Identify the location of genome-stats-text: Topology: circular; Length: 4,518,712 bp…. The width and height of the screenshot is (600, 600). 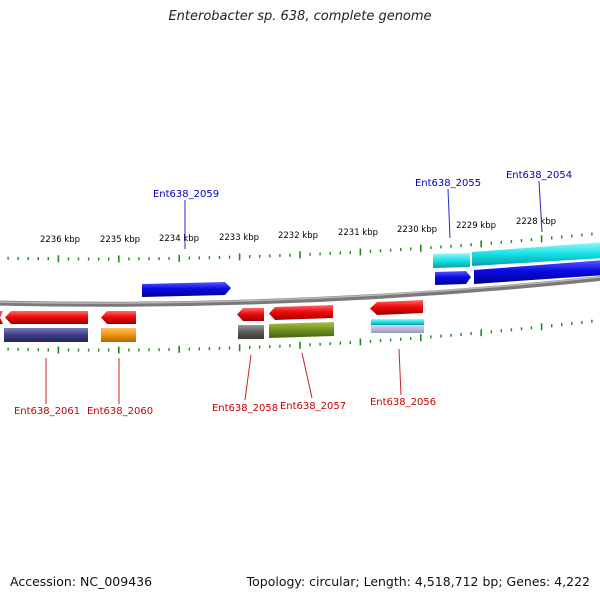
(418, 581).